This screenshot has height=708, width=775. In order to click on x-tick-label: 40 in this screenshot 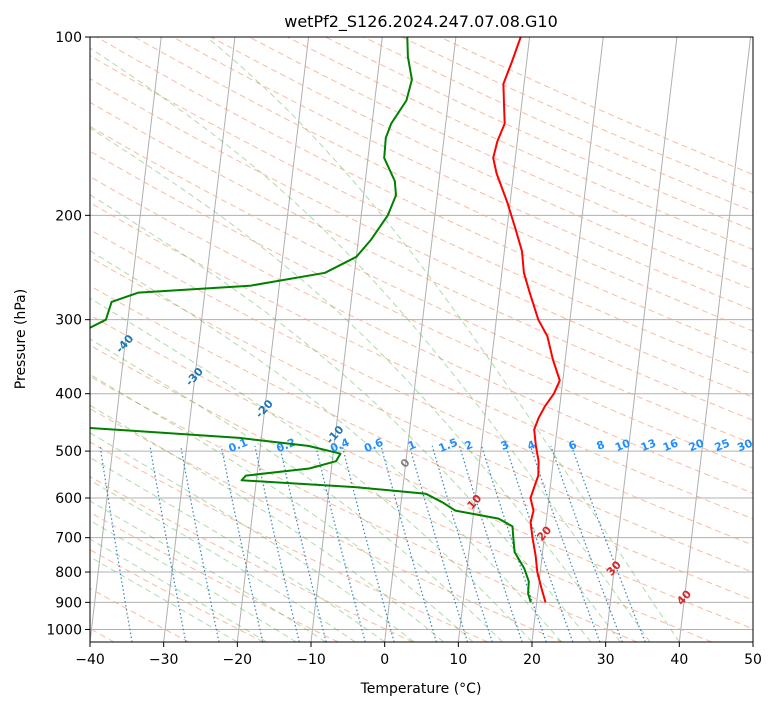, I will do `click(679, 660)`.